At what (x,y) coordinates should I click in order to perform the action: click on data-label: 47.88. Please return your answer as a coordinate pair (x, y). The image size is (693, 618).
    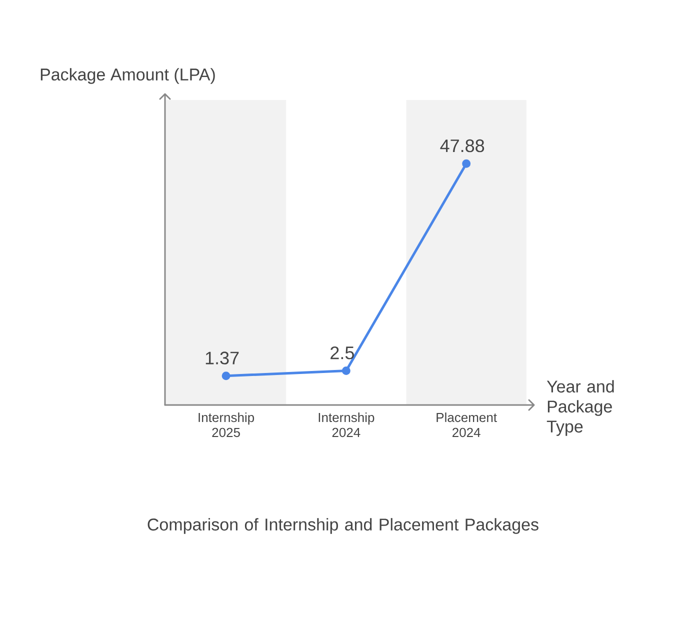
    Looking at the image, I should click on (462, 145).